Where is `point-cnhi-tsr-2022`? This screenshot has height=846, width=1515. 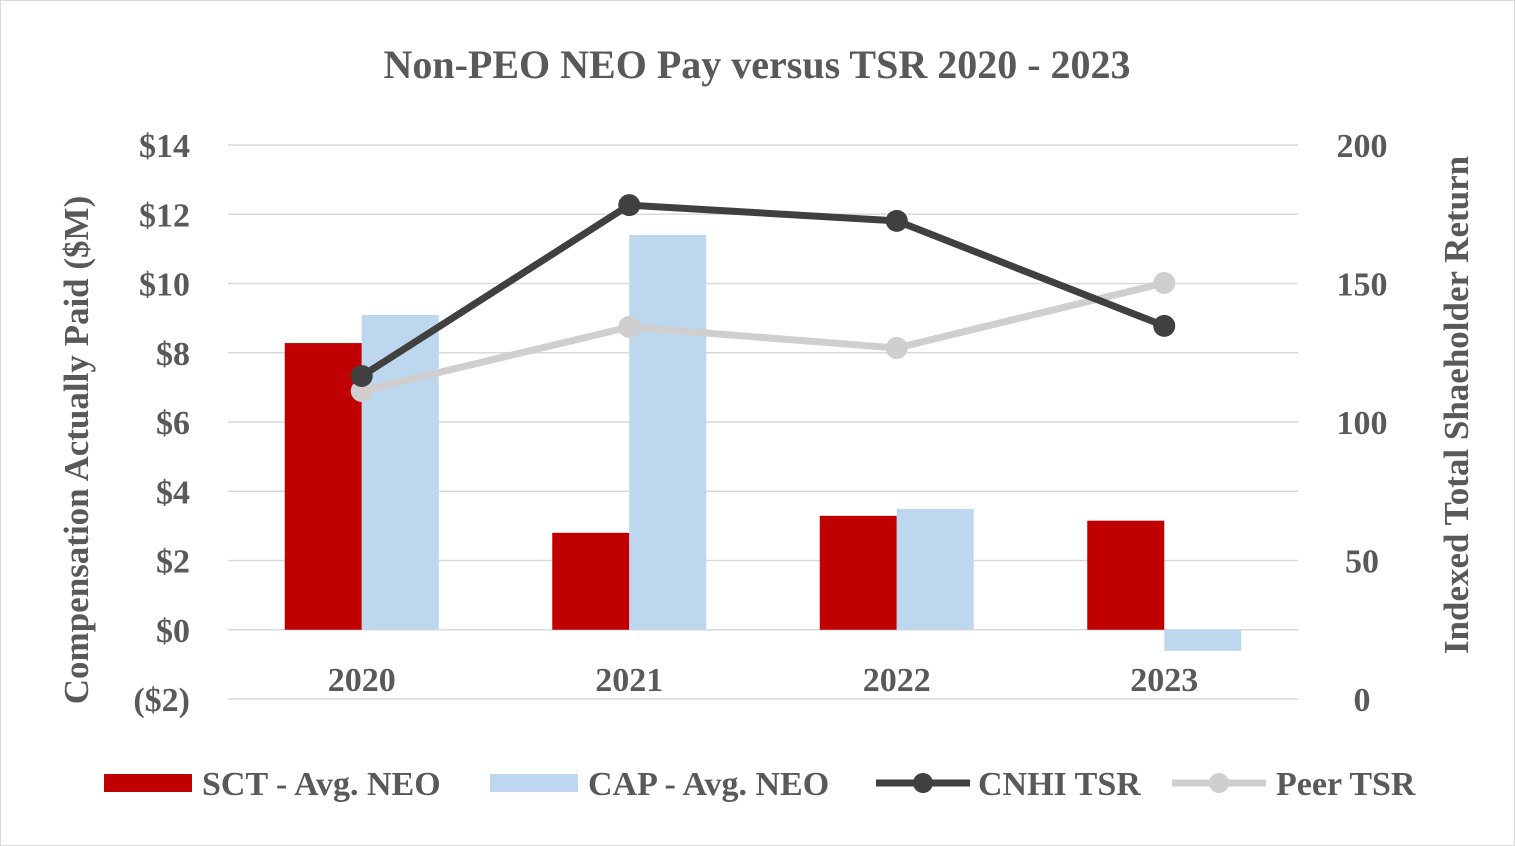 point-cnhi-tsr-2022 is located at coordinates (896, 220).